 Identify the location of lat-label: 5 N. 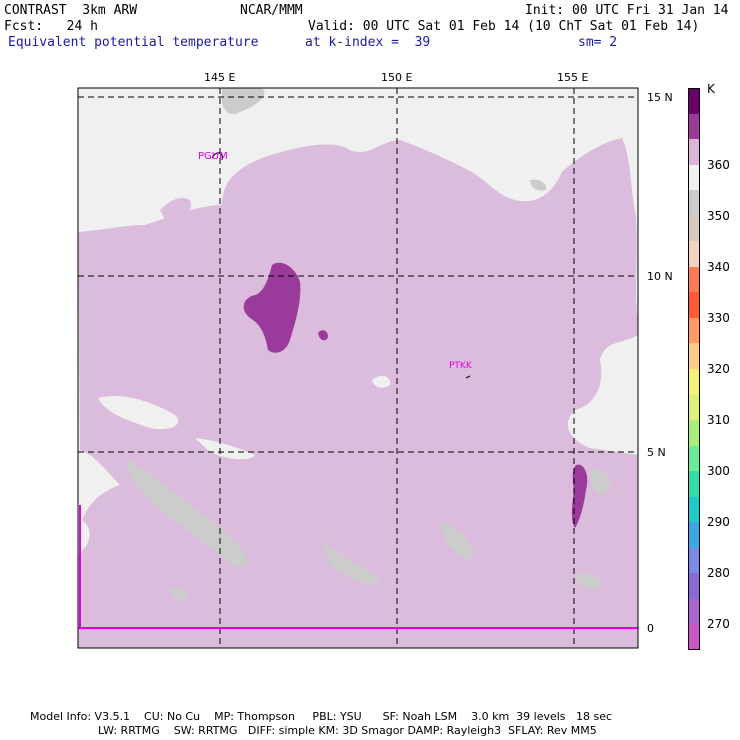
(656, 452).